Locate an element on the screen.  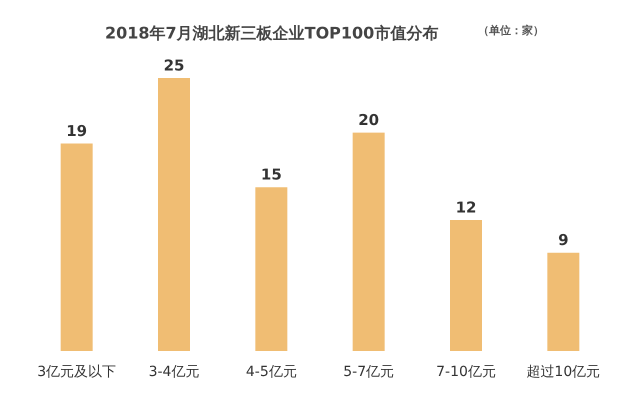
data-label: 25 is located at coordinates (174, 65).